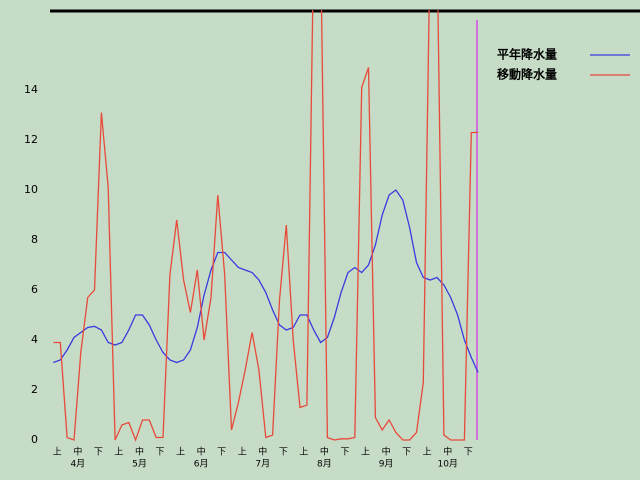  What do you see at coordinates (527, 74) in the screenshot?
I see `legend-label: 移動降水量` at bounding box center [527, 74].